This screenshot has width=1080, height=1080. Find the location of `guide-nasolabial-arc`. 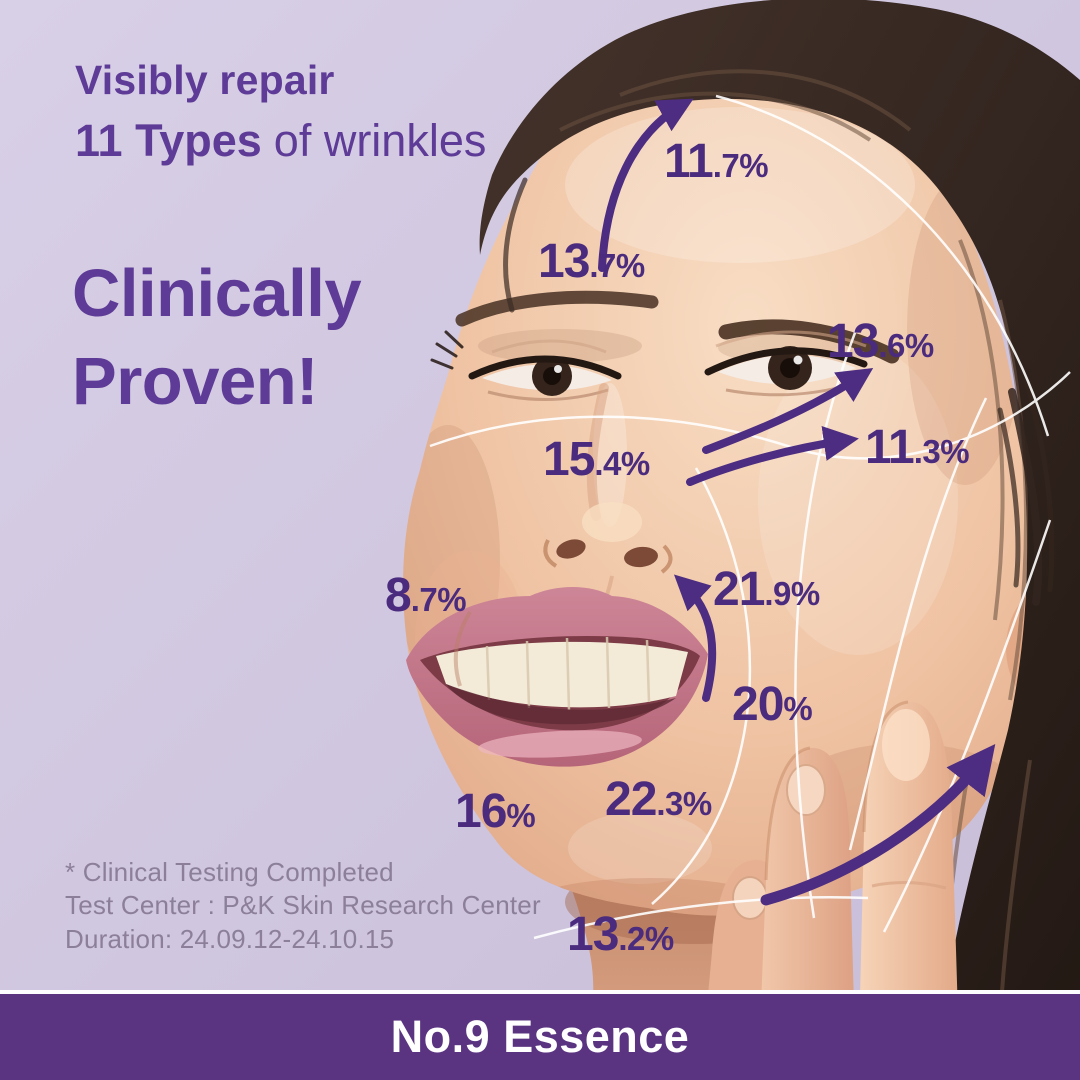

guide-nasolabial-arc is located at coordinates (701, 686).